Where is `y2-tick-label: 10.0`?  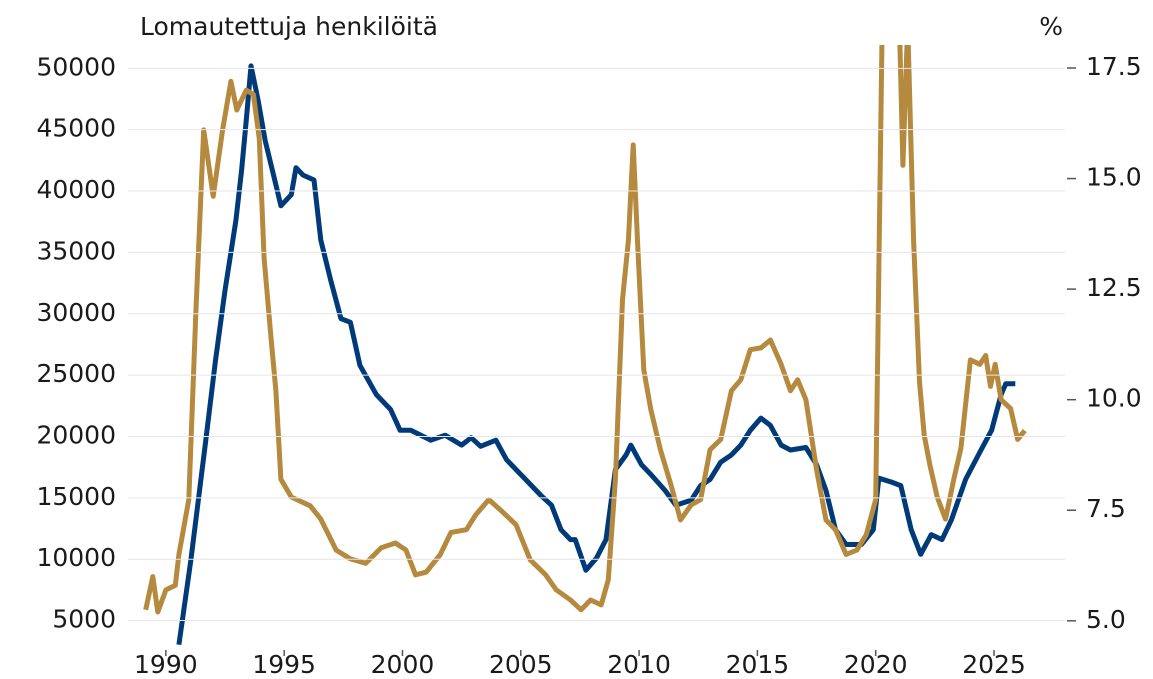
y2-tick-label: 10.0 is located at coordinates (1114, 398).